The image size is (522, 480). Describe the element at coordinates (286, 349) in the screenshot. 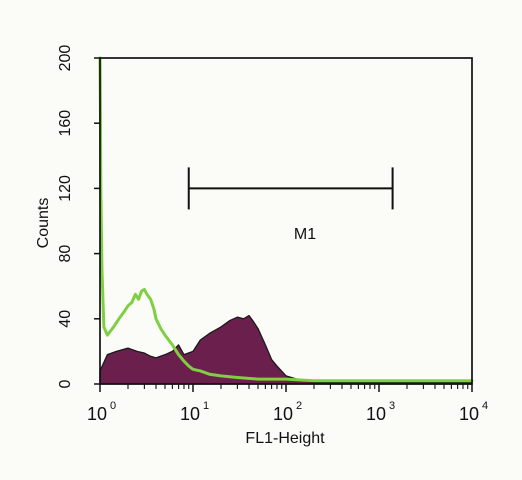

I see `filled-histogram-series` at that location.